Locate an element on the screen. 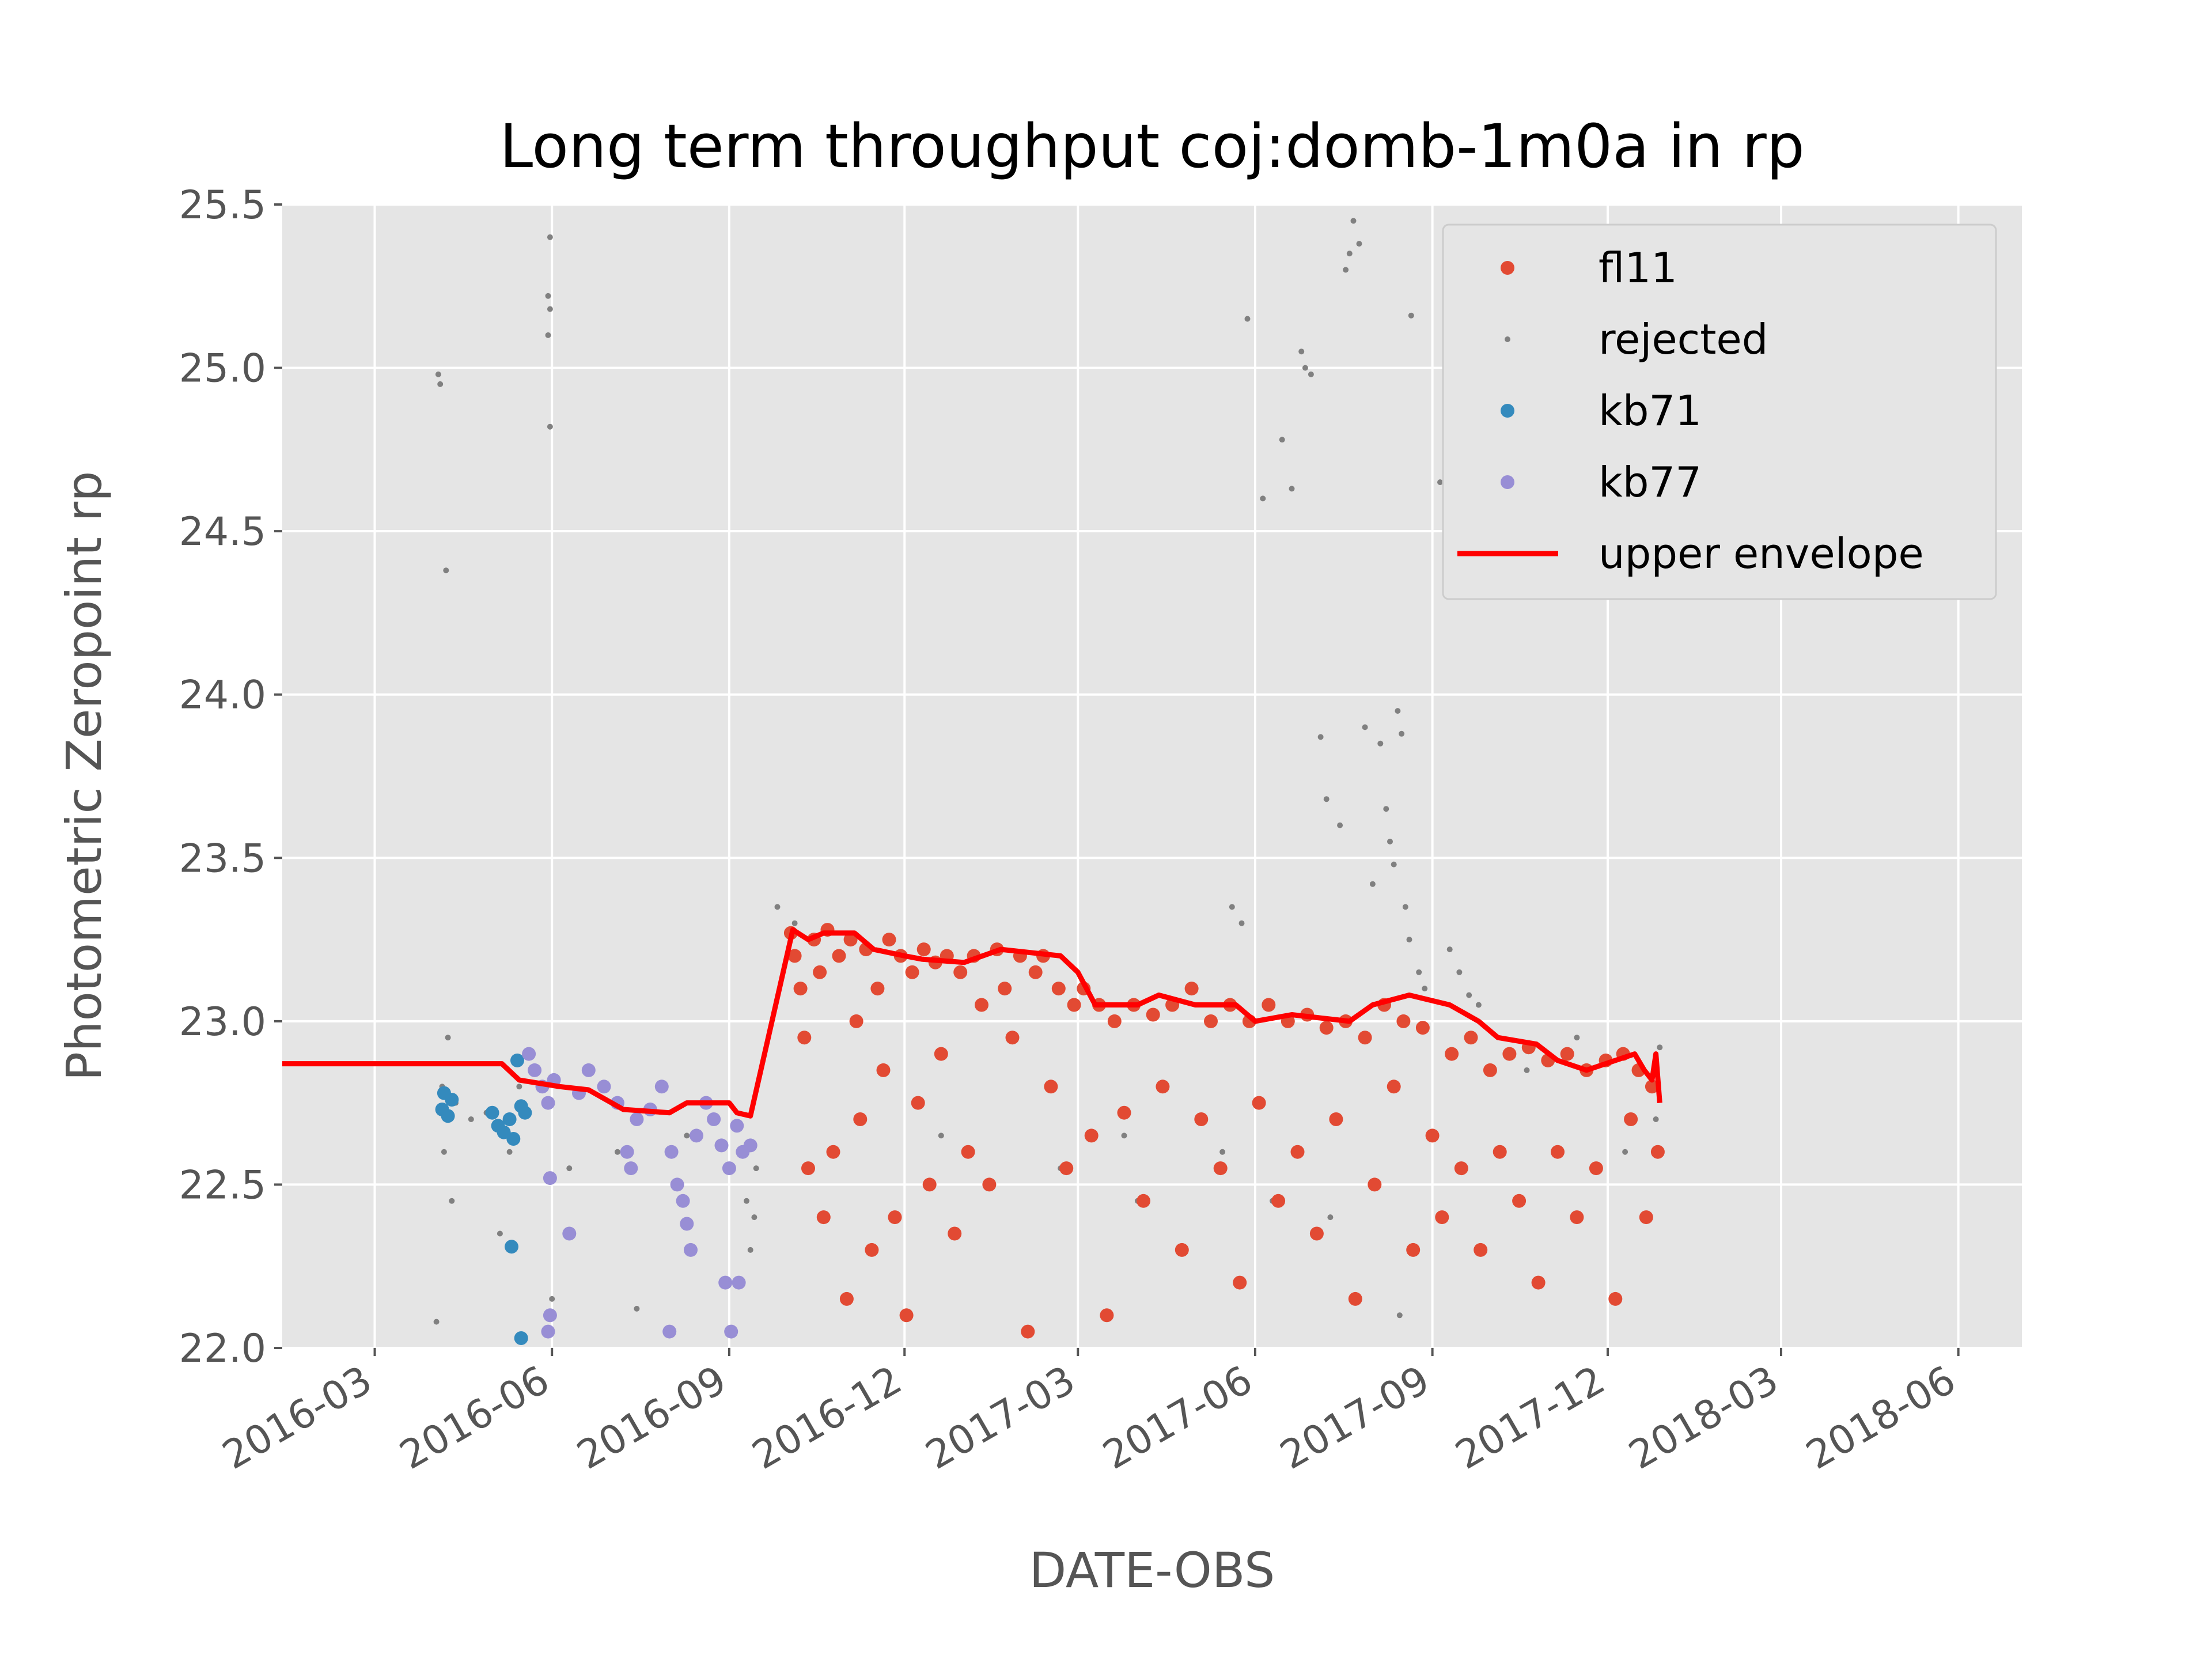 The image size is (2212, 1659). series-kb77 is located at coordinates (639, 1193).